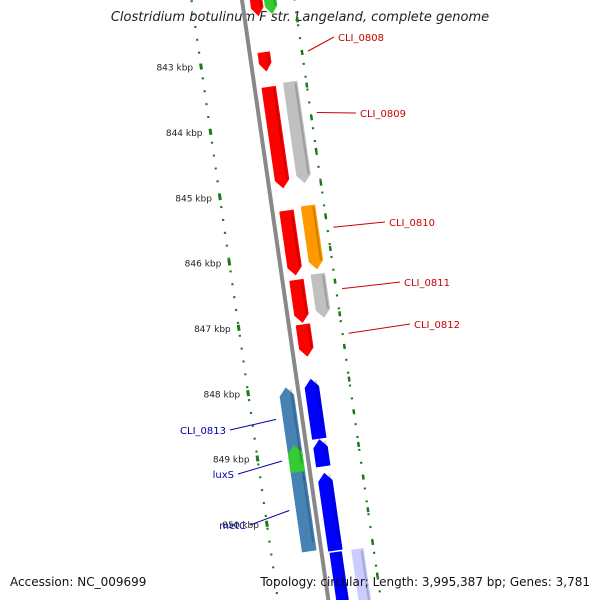 Image resolution: width=600 pixels, height=600 pixels. What do you see at coordinates (268, 58) in the screenshot?
I see `gene-cli-0808-shade` at bounding box center [268, 58].